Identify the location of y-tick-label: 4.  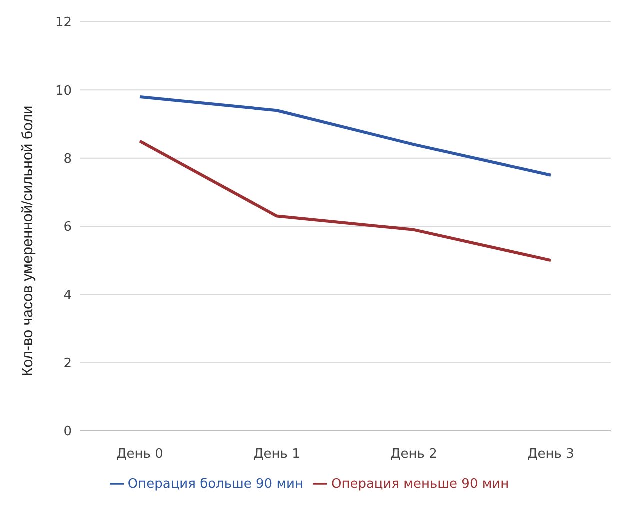
(68, 296).